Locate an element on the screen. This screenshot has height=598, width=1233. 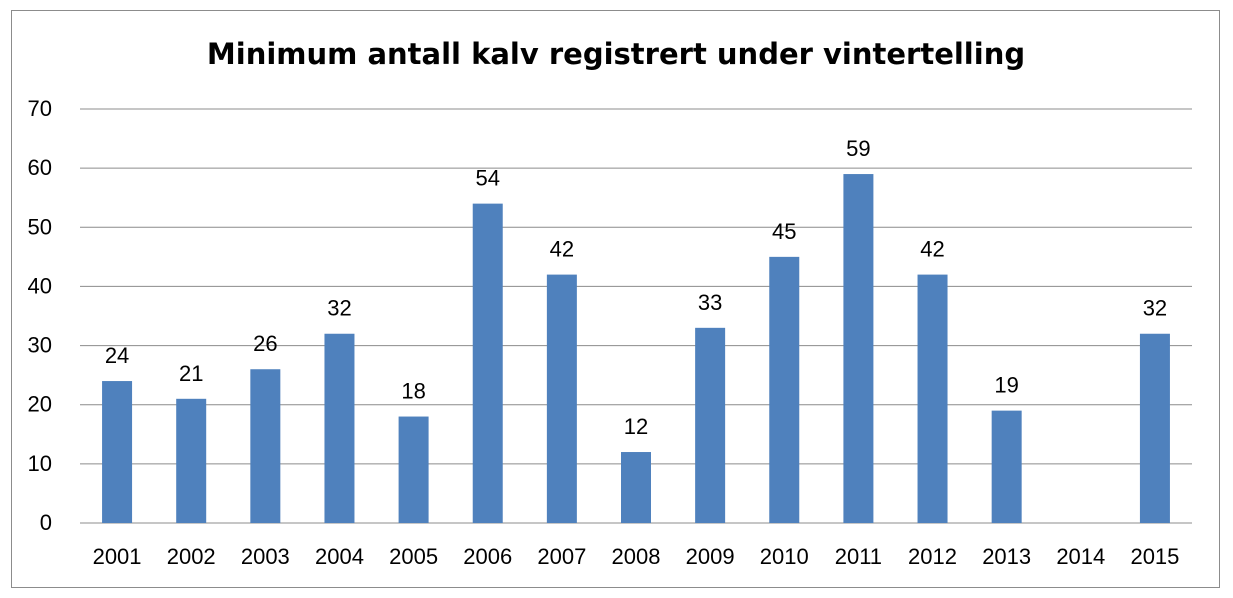
y-tick-label-70: 70 is located at coordinates (40, 108).